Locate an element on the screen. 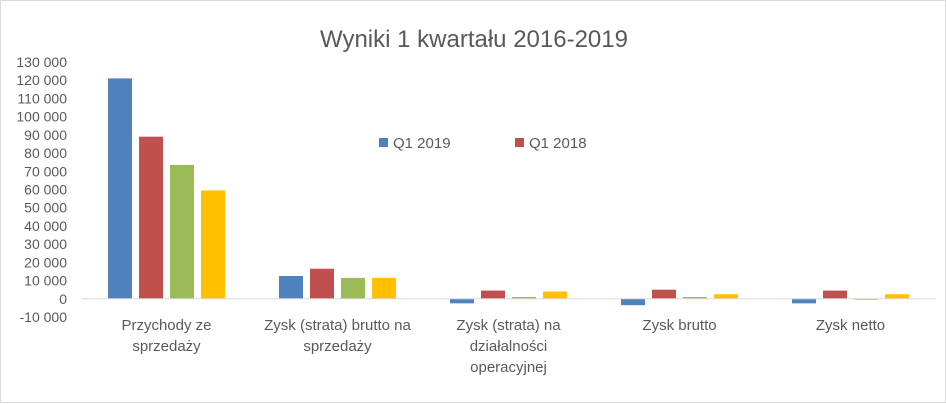 The height and width of the screenshot is (404, 946). y-tick-label: 70 000 is located at coordinates (45, 171).